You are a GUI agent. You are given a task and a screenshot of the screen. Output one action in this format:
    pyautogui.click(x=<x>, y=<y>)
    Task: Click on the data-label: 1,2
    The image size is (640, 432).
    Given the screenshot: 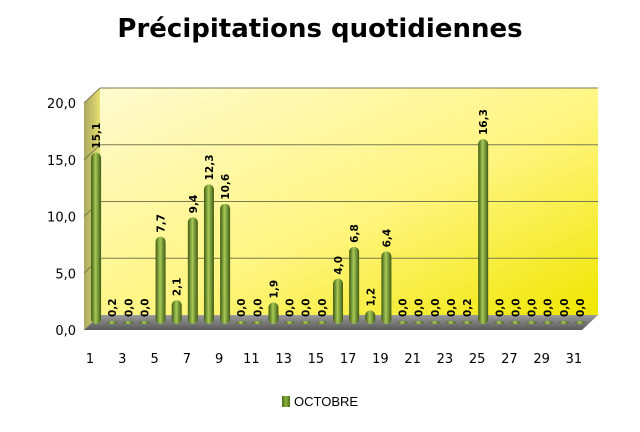 What is the action you would take?
    pyautogui.click(x=371, y=297)
    